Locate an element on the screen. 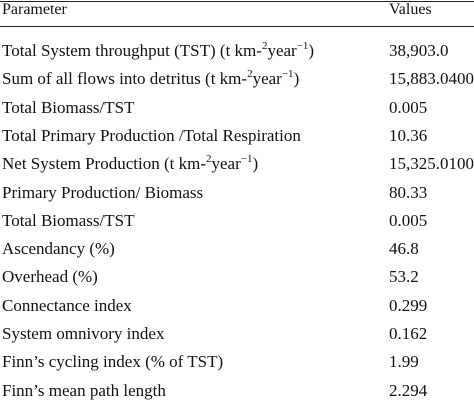 Image resolution: width=474 pixels, height=401 pixels. text-run: System omnivory index is located at coordinates (83, 333).